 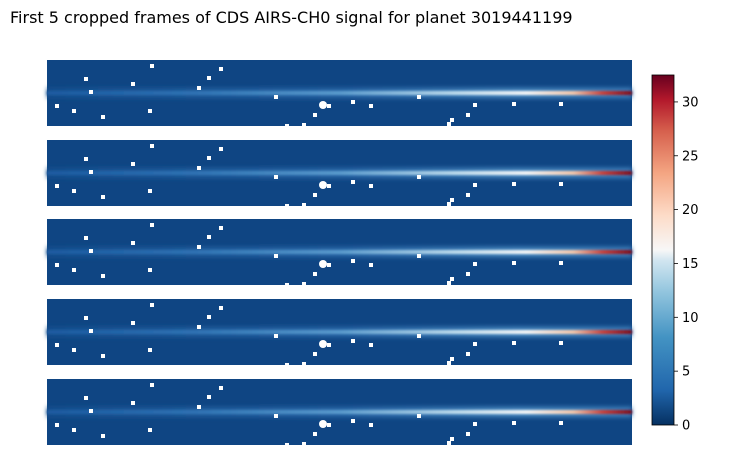 I want to click on colorbar-tick-label: 25, so click(x=690, y=156).